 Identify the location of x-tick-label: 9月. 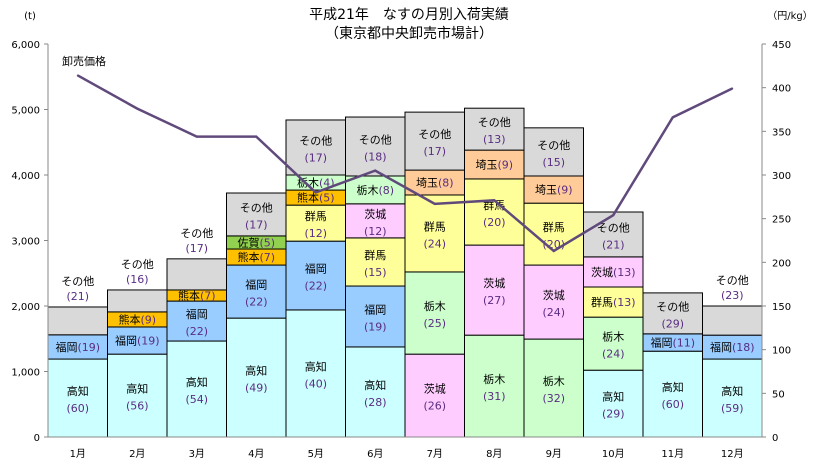
(554, 454).